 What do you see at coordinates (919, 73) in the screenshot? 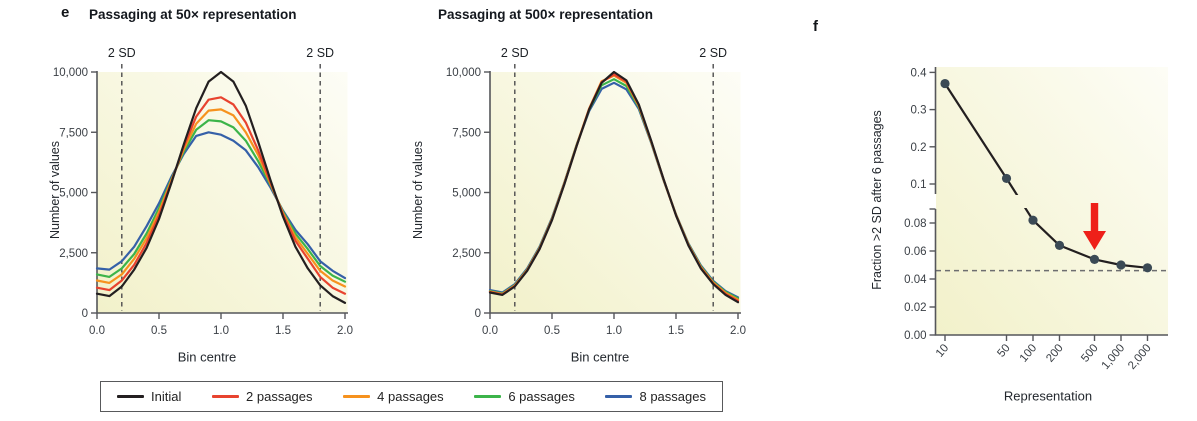
I see `y-tick-label: 0.4` at bounding box center [919, 73].